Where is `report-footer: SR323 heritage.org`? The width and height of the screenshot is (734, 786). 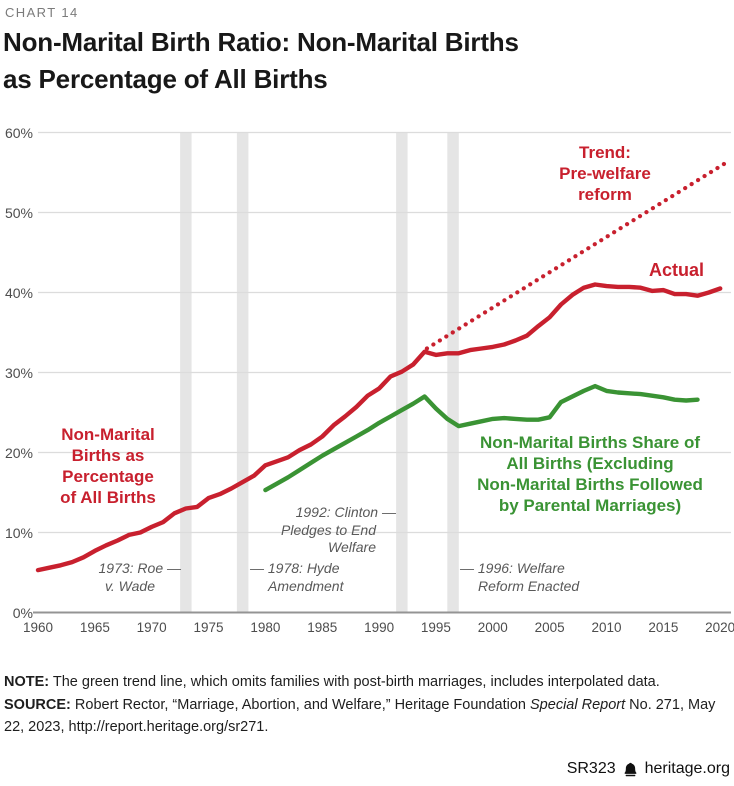
report-footer: SR323 heritage.org is located at coordinates (648, 769).